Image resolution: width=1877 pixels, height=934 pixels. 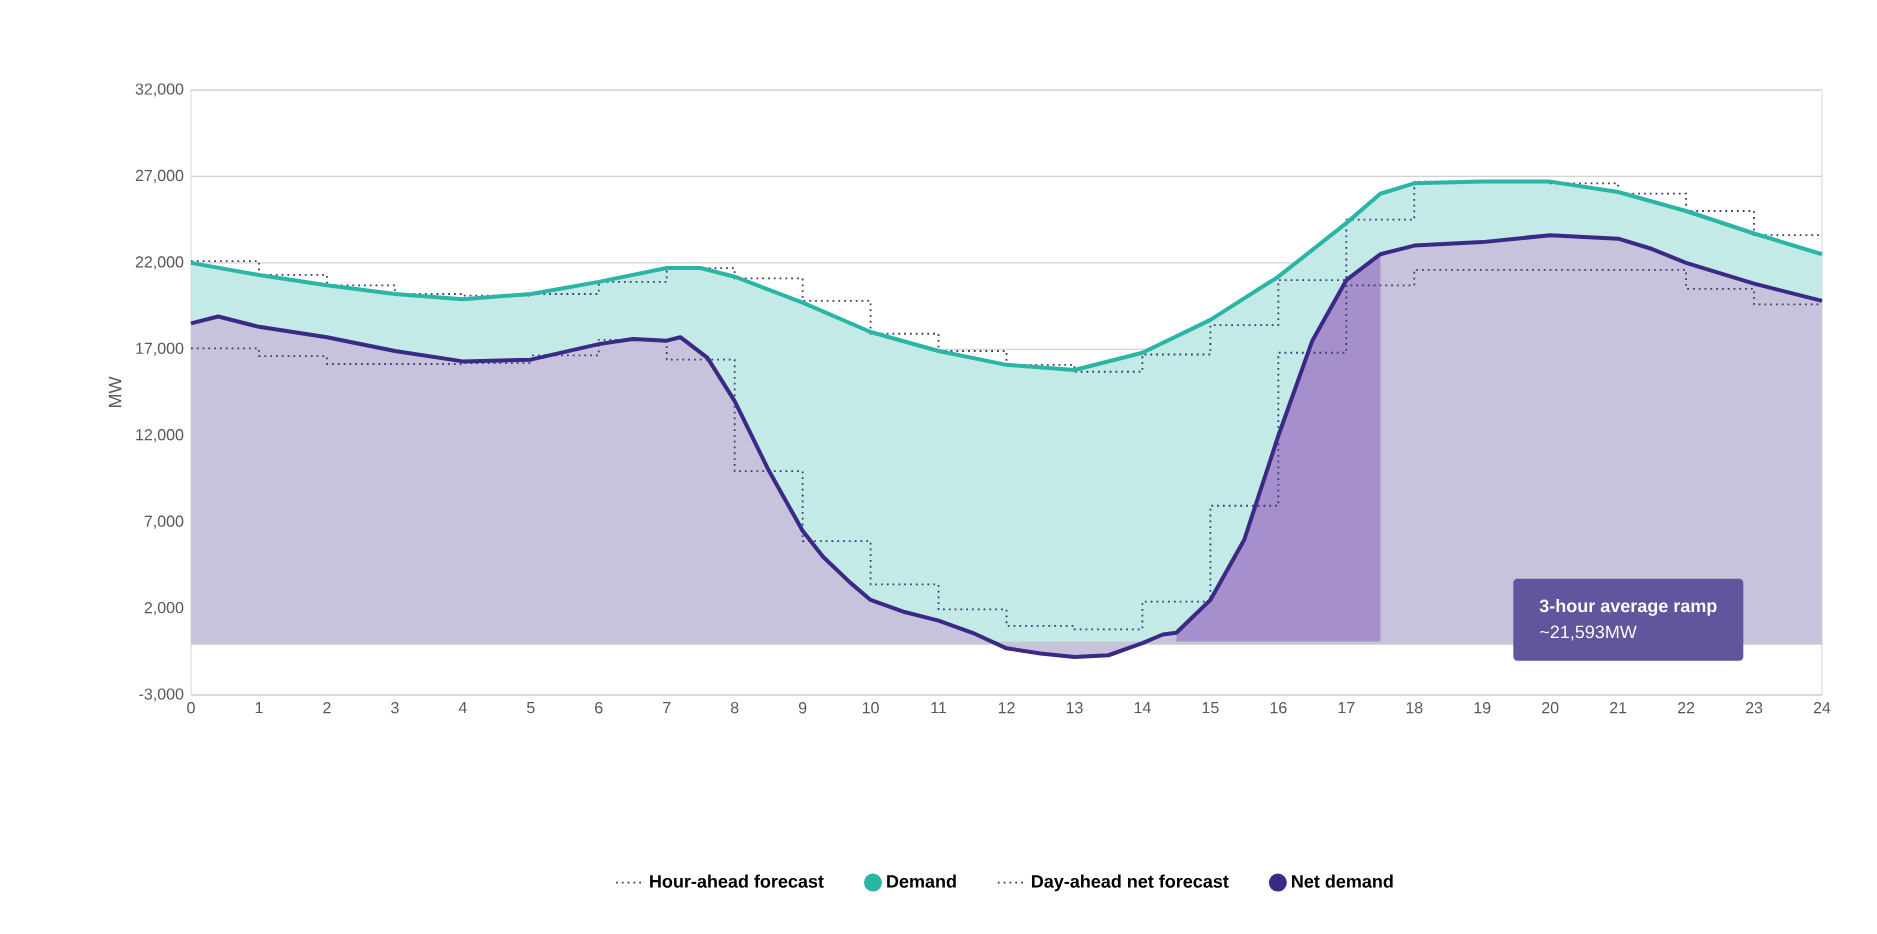 I want to click on x-tick-label: 5, so click(x=530, y=708).